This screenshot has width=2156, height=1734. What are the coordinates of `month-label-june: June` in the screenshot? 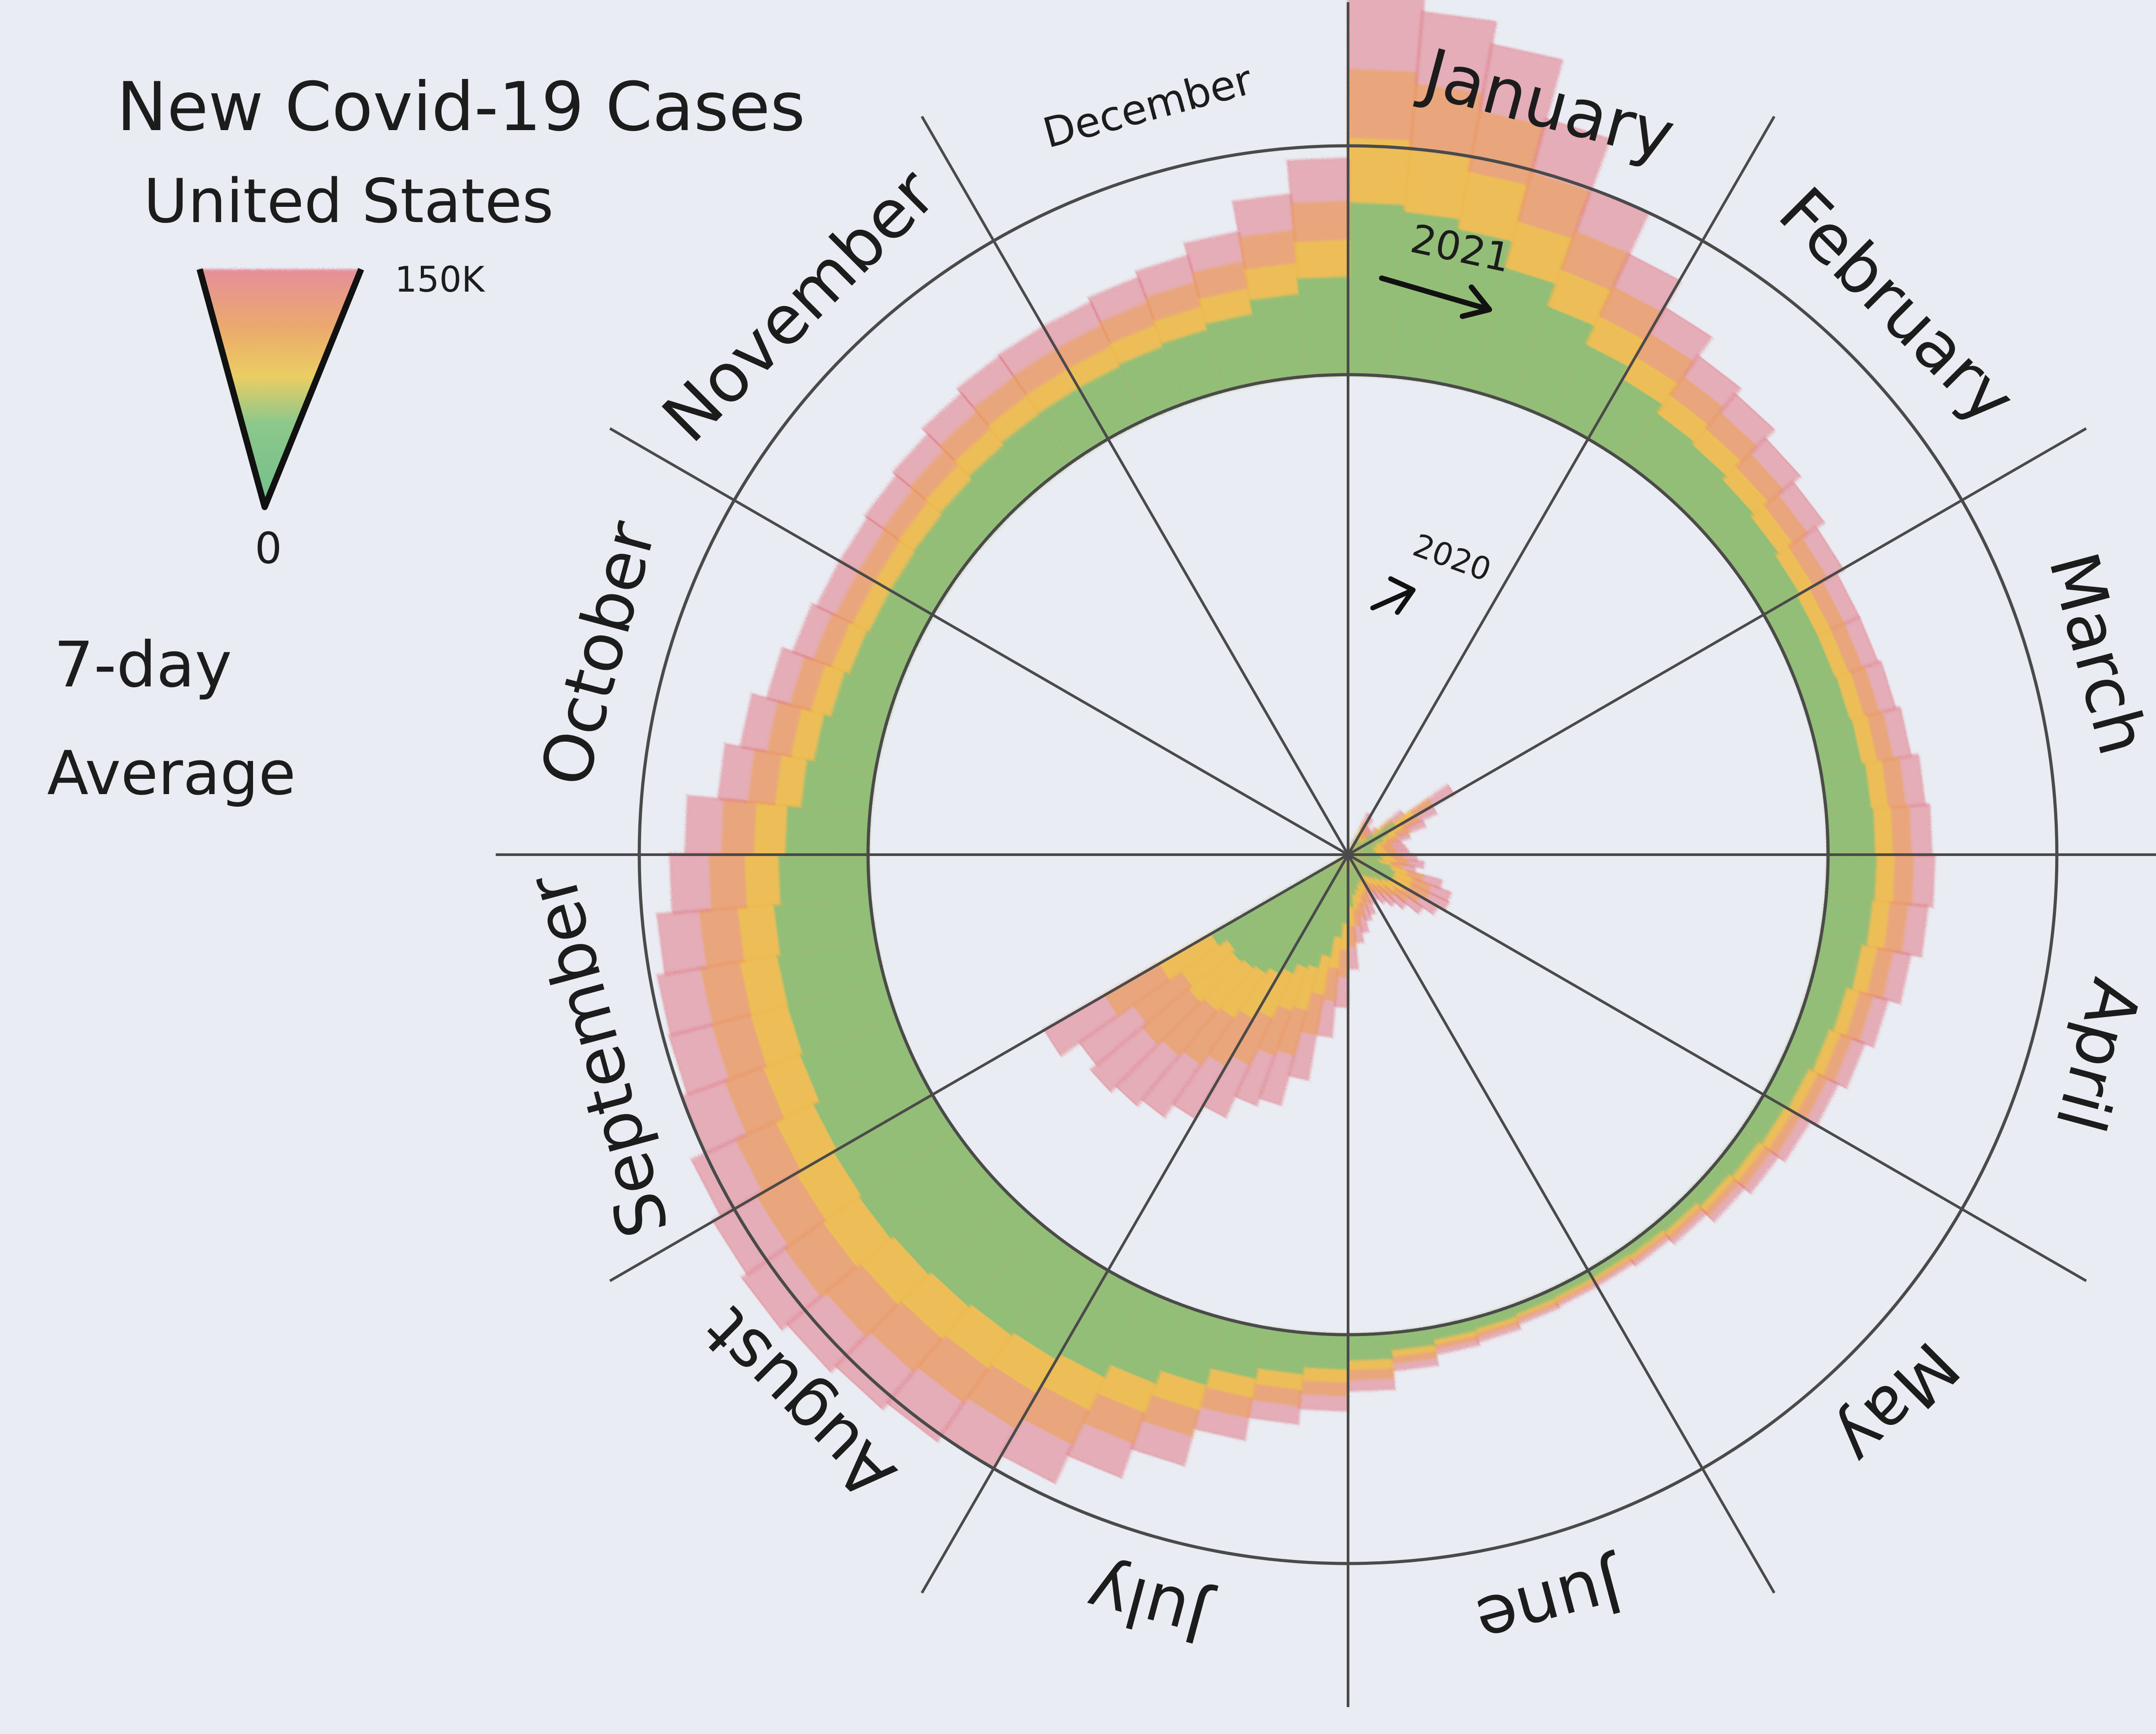 It's located at (1550, 1604).